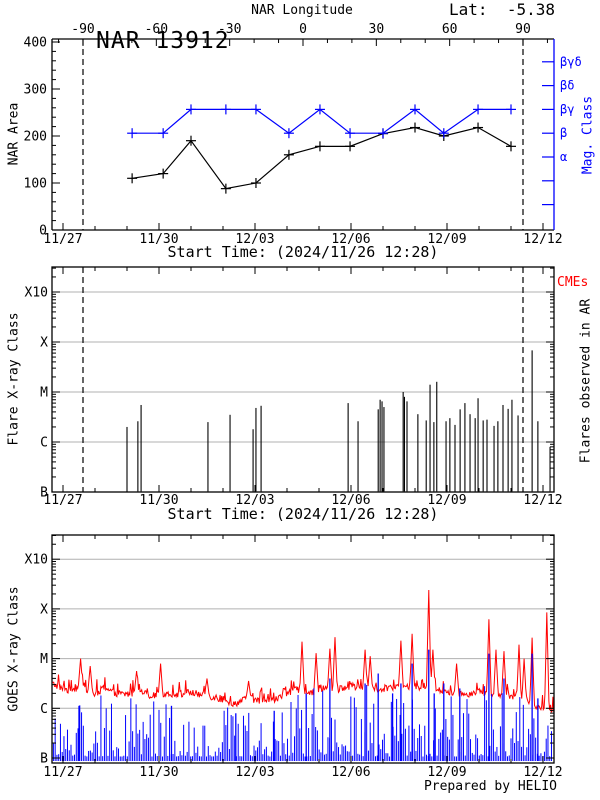 The image size is (600, 800). I want to click on longitude-tick-label: -30, so click(229, 29).